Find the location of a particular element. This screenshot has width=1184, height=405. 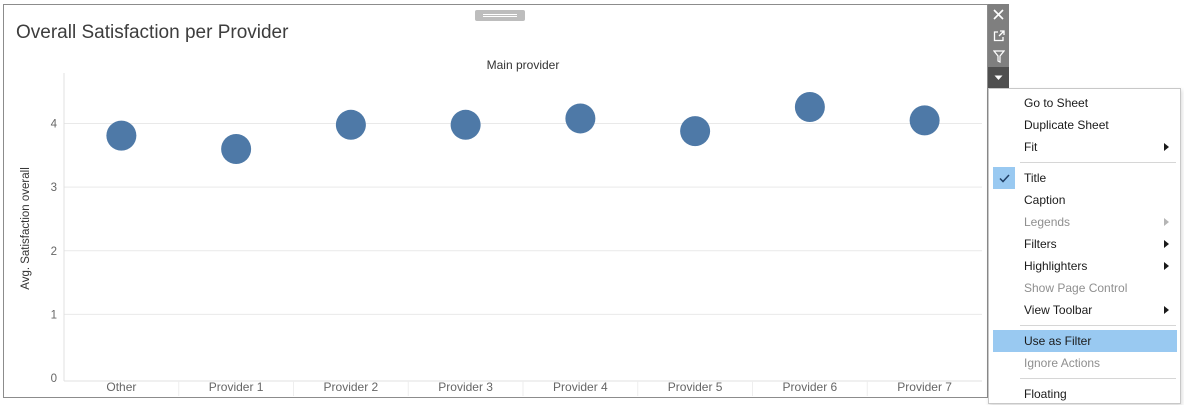

x-tick-label: Provider 6 is located at coordinates (810, 387).